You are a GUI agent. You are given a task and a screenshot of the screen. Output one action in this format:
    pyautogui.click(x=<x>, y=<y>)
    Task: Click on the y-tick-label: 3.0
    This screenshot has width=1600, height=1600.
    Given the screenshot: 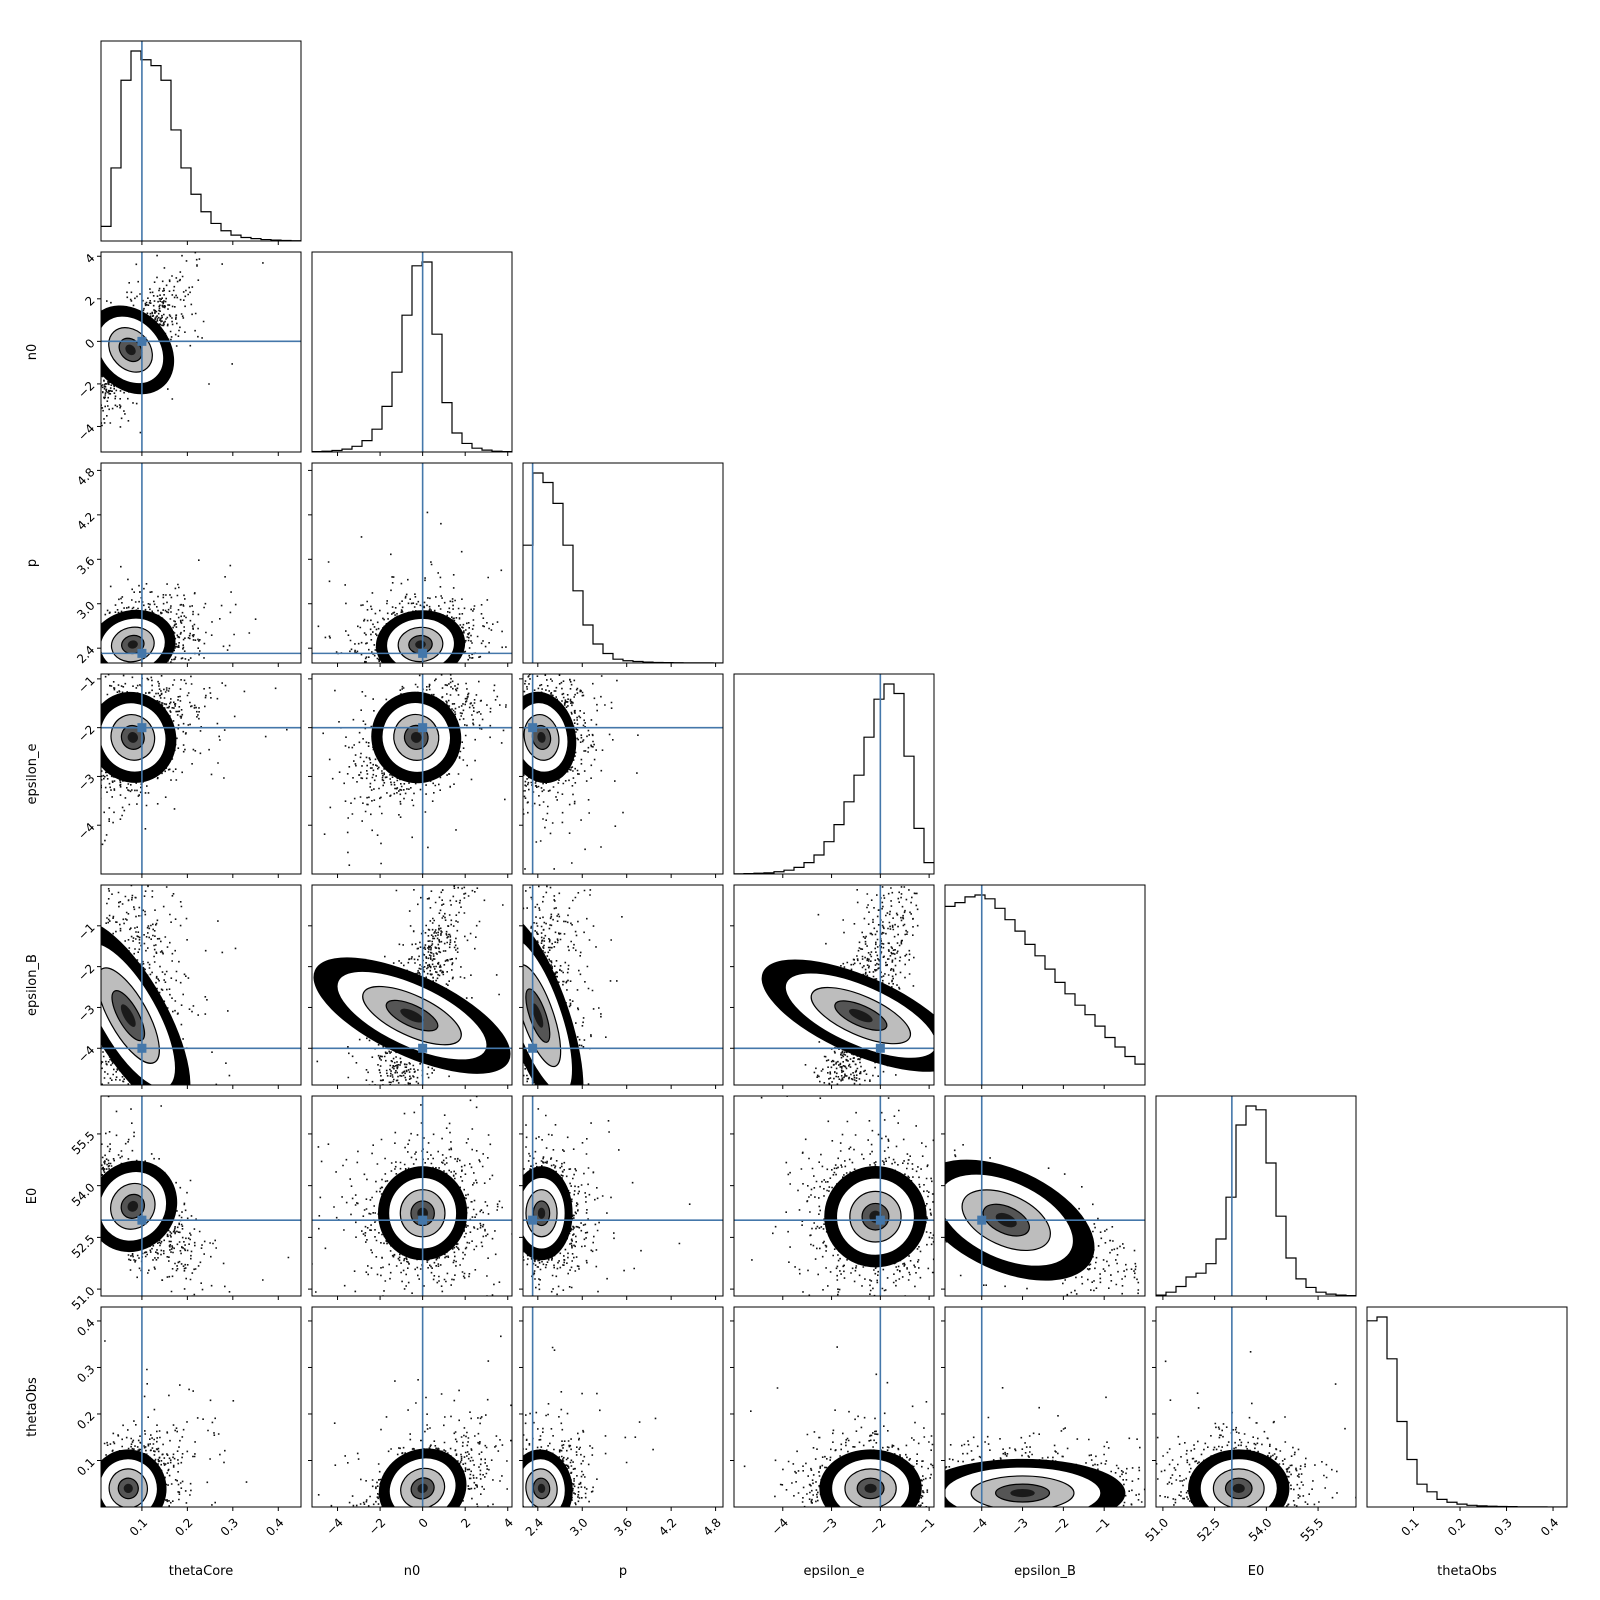 What is the action you would take?
    pyautogui.click(x=85, y=609)
    